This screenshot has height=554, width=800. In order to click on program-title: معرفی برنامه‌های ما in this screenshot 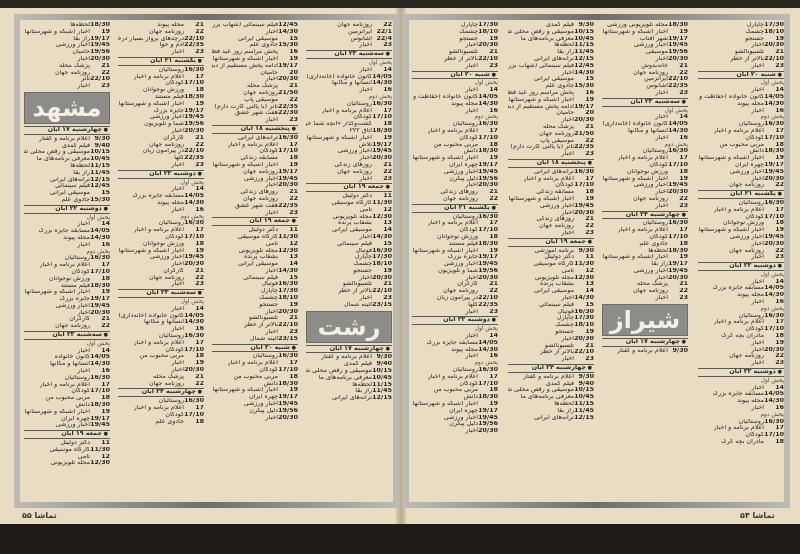, I will do `click(547, 38)`.